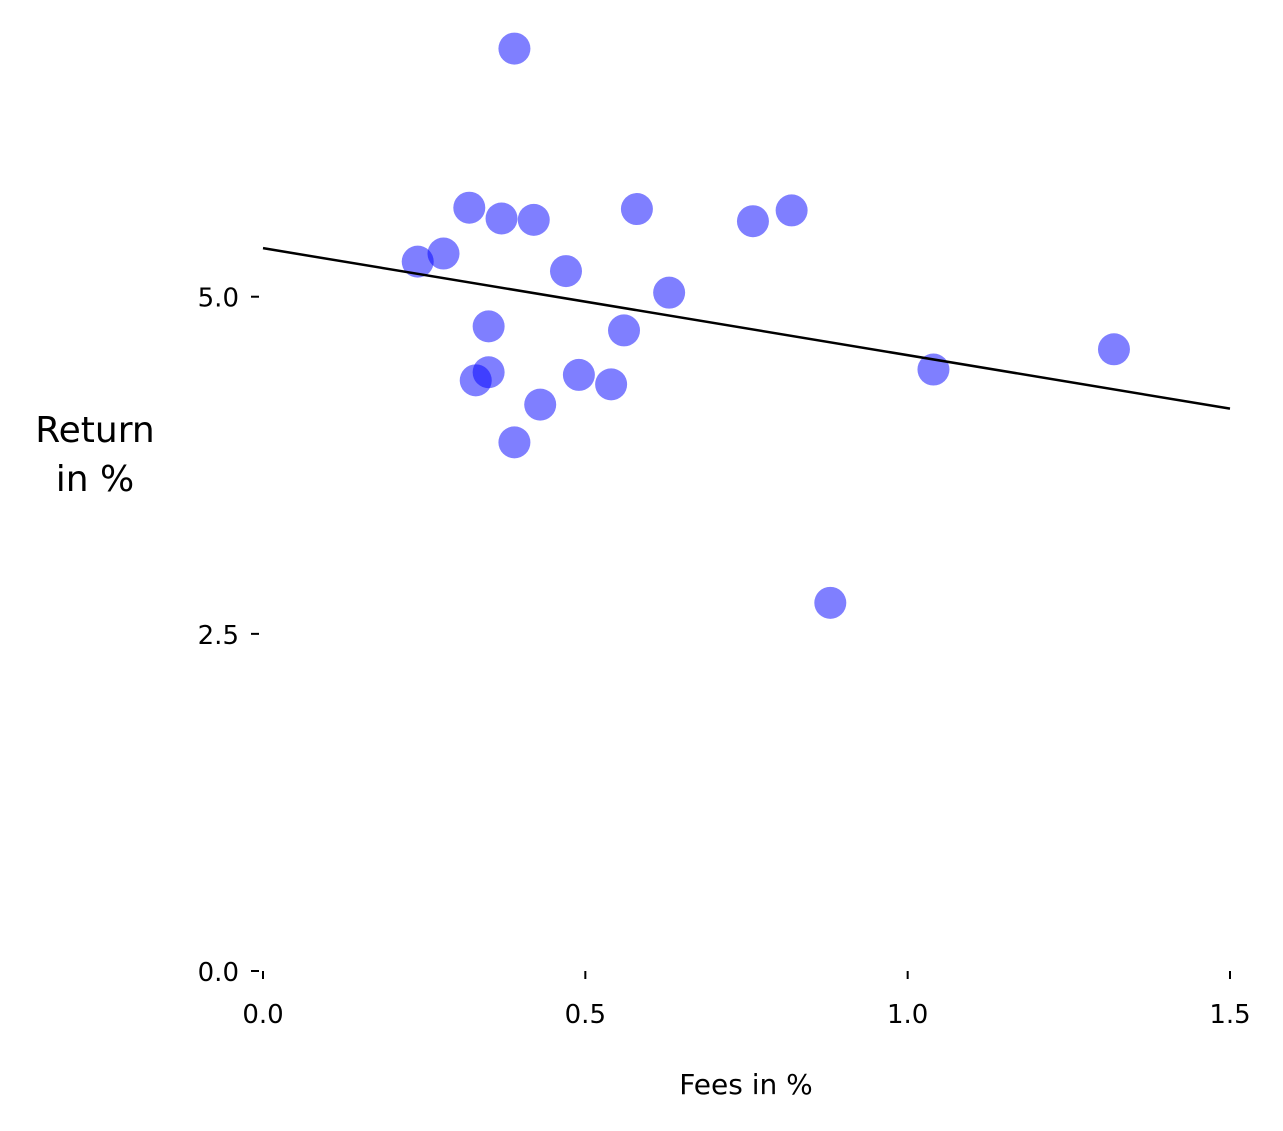  I want to click on y-tick-label: 2.5, so click(218, 636).